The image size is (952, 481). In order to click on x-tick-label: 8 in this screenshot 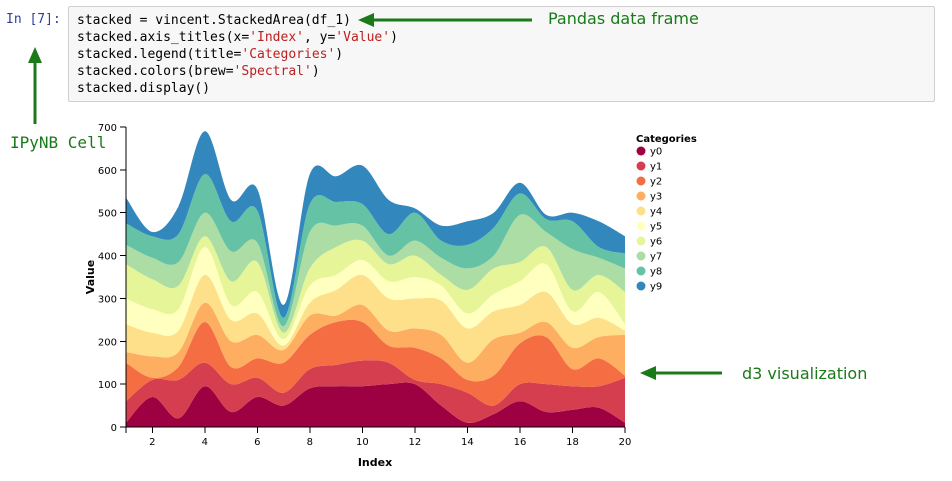, I will do `click(310, 442)`.